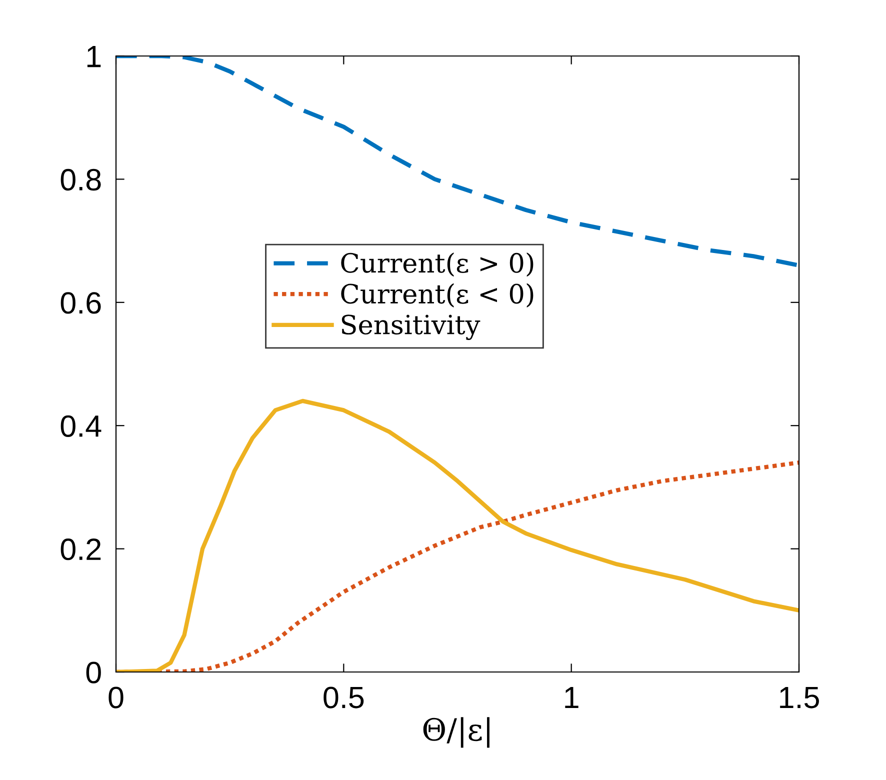  Describe the element at coordinates (80, 549) in the screenshot. I see `y-tick-label: 0.2` at that location.